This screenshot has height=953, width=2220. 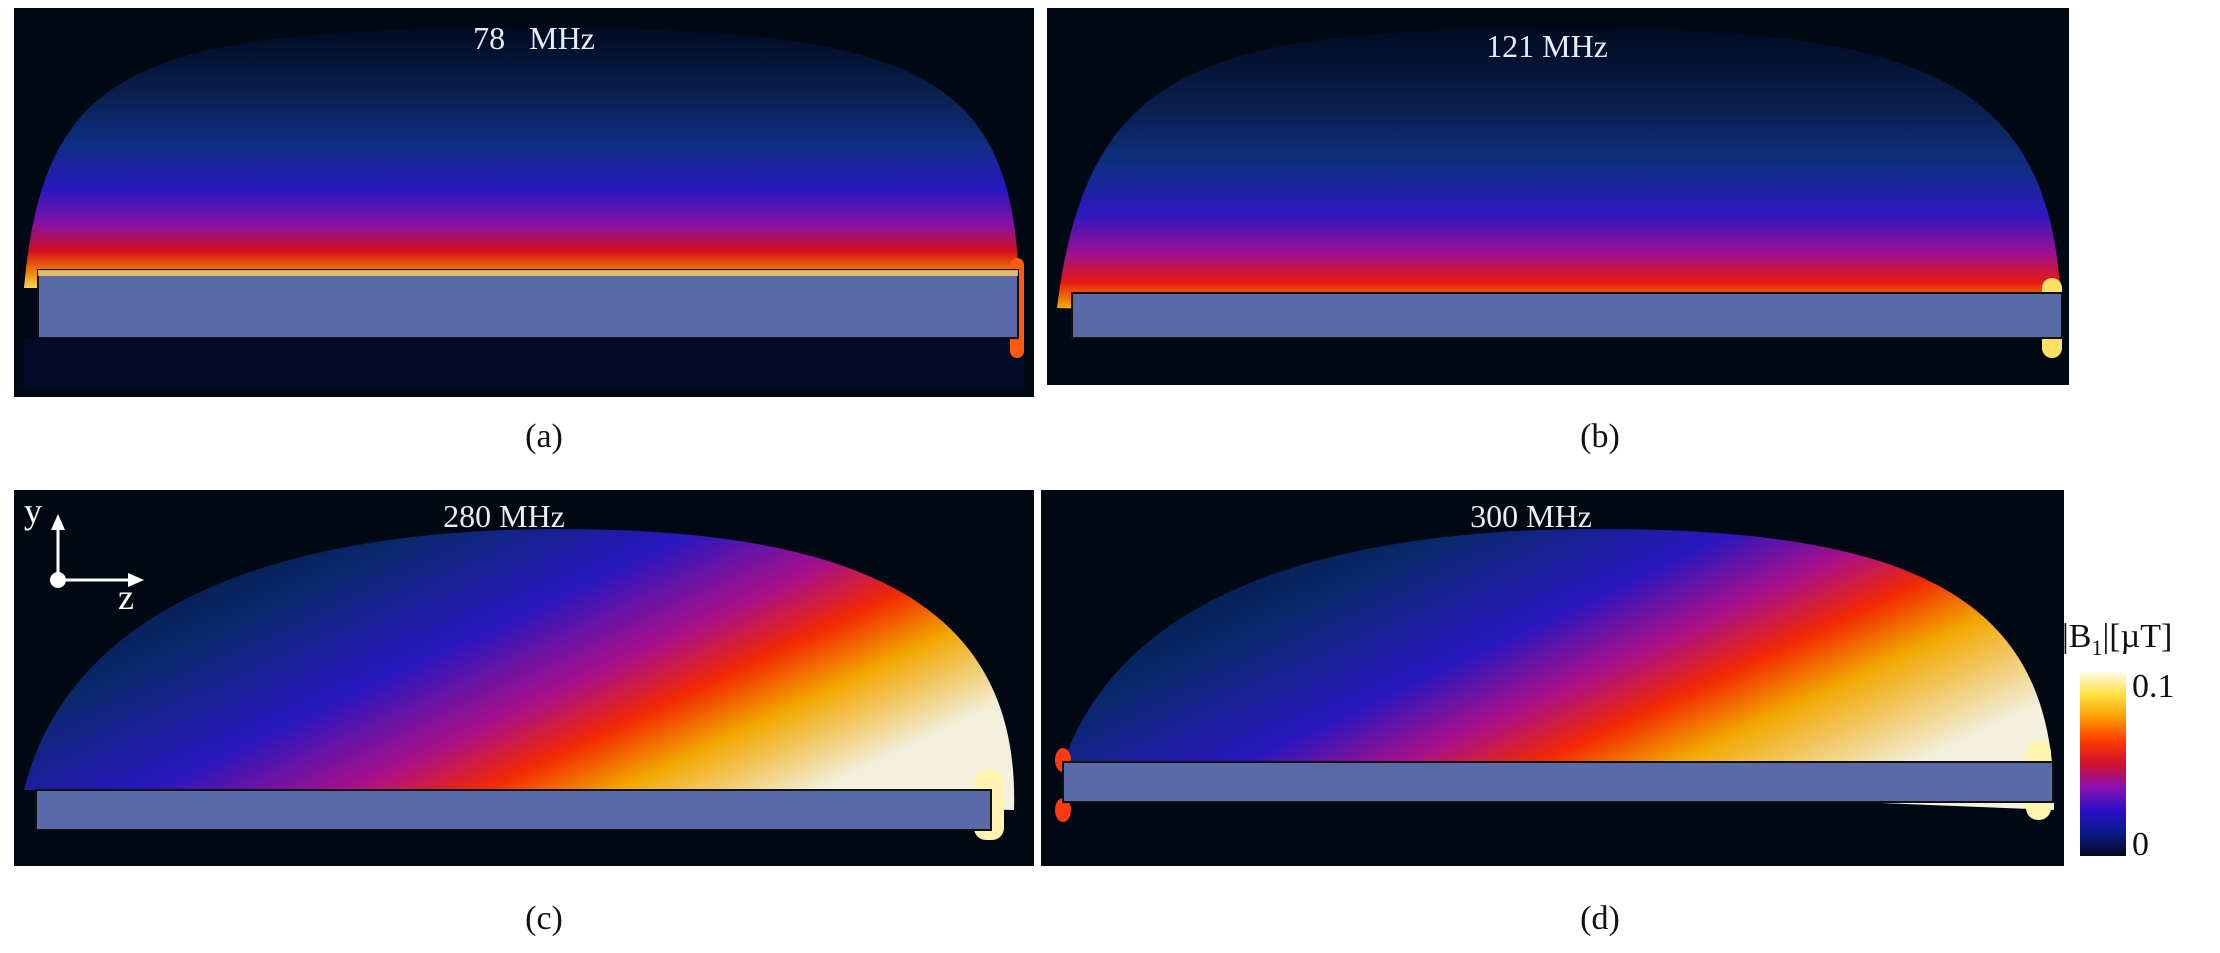 What do you see at coordinates (544, 436) in the screenshot?
I see `panel-caption-a: (a)` at bounding box center [544, 436].